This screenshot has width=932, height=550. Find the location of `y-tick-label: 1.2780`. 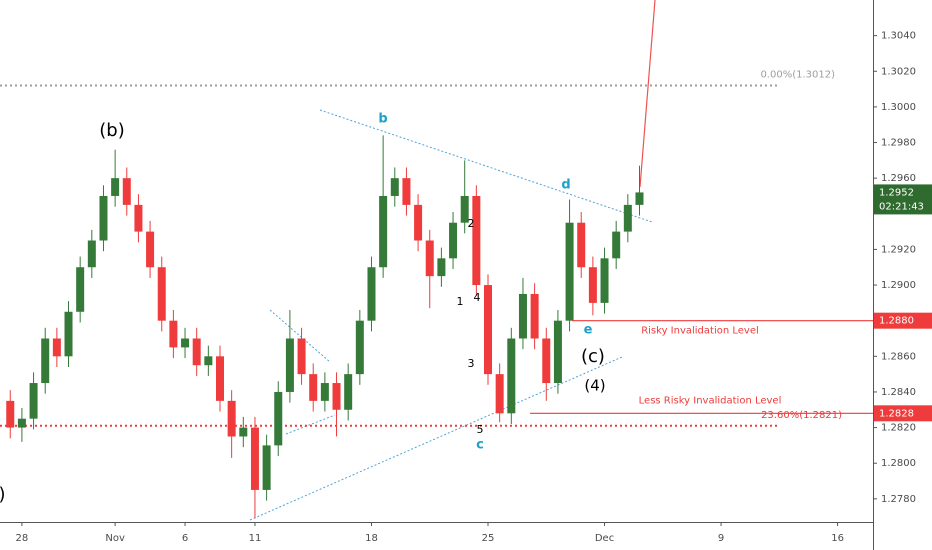

y-tick-label: 1.2780 is located at coordinates (898, 499).